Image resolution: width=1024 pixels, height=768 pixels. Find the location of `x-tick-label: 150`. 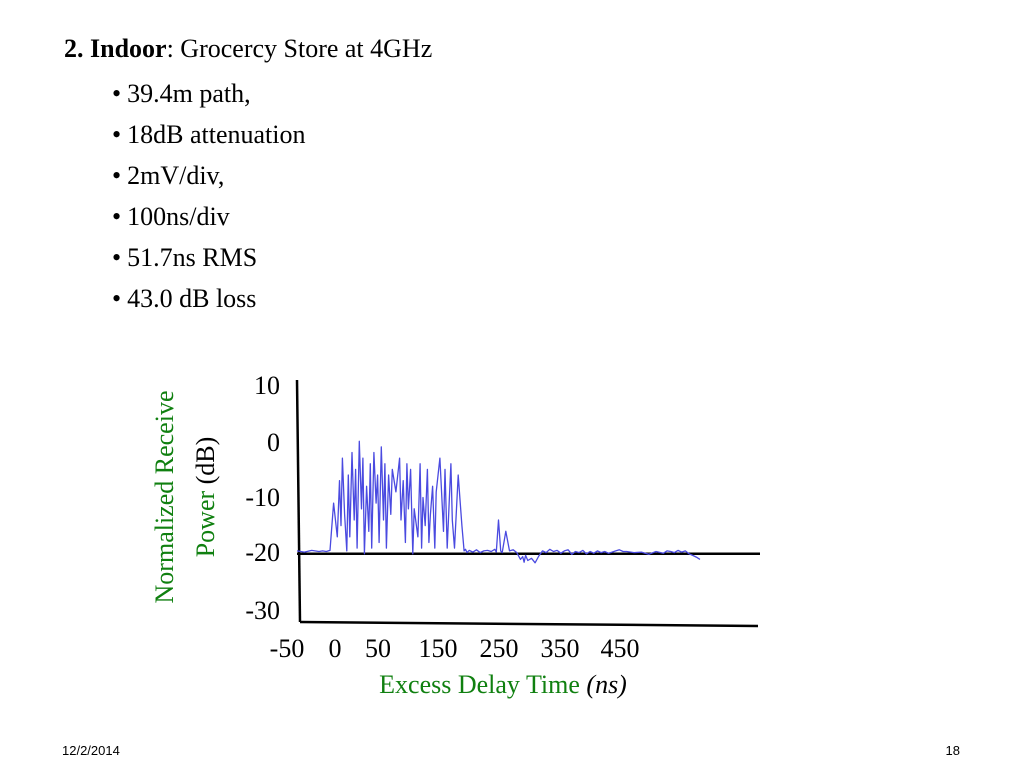

x-tick-label: 150 is located at coordinates (438, 648).